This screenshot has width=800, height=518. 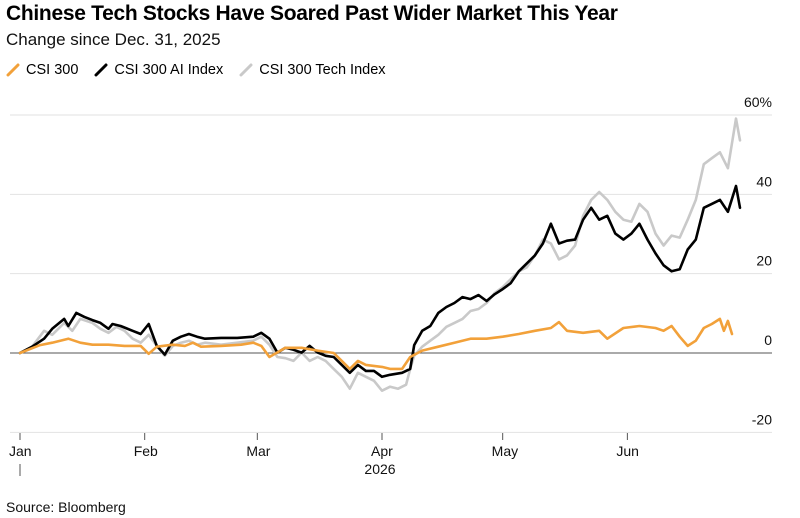 I want to click on y-axis-ticks: 60% 40 20 0 -20, so click(x=758, y=260).